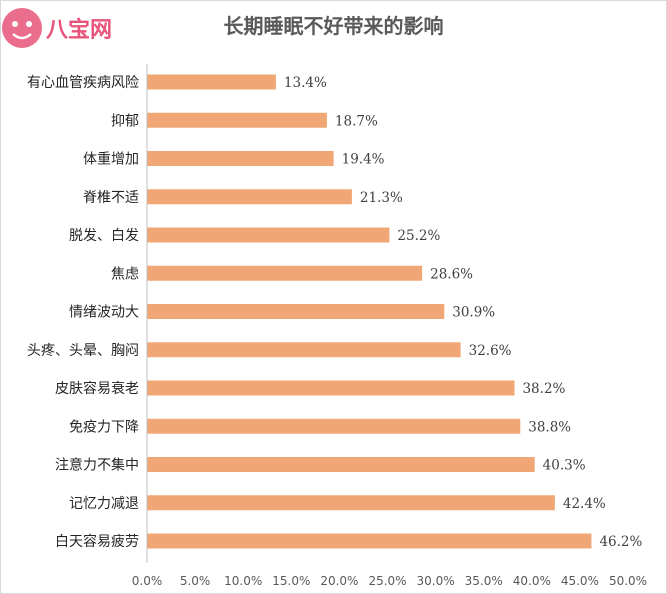  I want to click on x-tick-label: 10.0%, so click(243, 581).